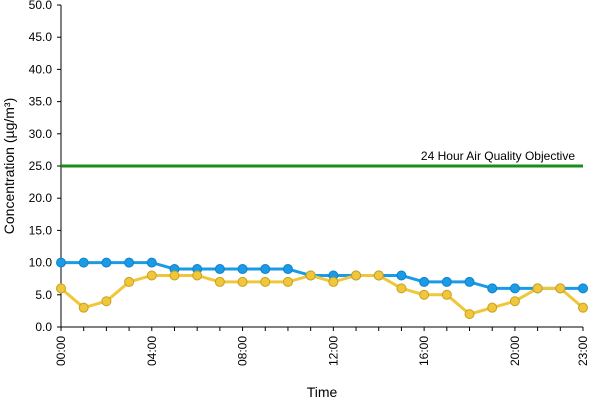 Image resolution: width=600 pixels, height=400 pixels. Describe the element at coordinates (41, 69) in the screenshot. I see `y-tick-label: 40.0` at that location.